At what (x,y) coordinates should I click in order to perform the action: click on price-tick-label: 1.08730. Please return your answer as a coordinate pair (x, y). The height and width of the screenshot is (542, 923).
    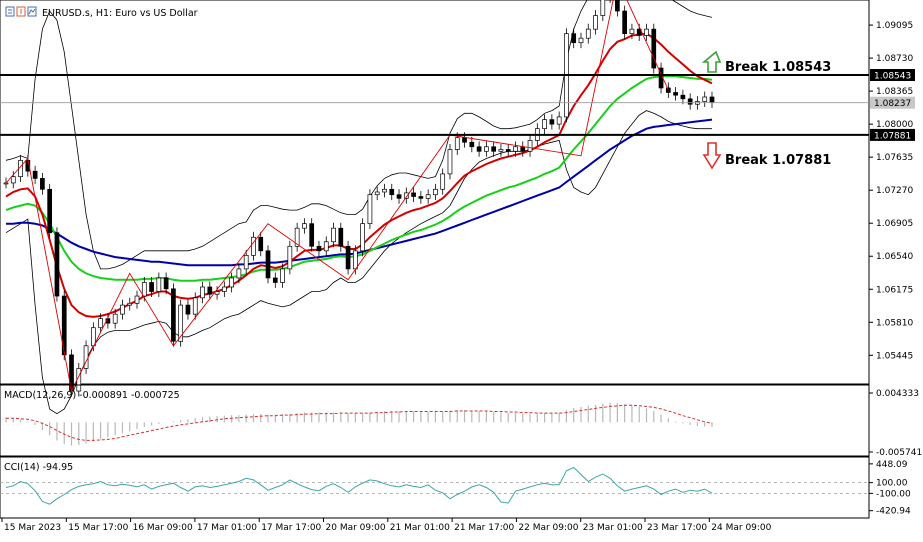
    Looking at the image, I should click on (894, 59).